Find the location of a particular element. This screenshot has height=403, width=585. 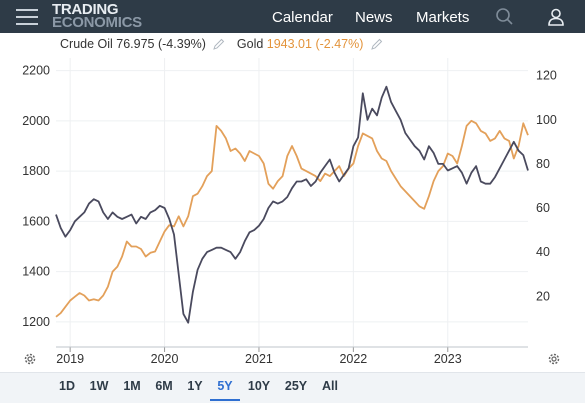

hamburger-menu-icon is located at coordinates (27, 16).